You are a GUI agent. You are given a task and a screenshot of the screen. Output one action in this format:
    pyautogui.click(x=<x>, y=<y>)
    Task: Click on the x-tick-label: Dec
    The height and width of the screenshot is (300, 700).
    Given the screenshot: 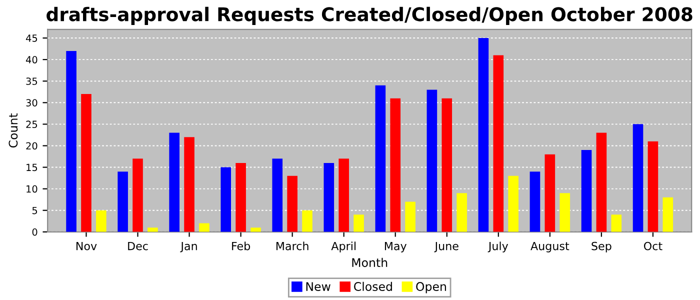 What is the action you would take?
    pyautogui.click(x=138, y=246)
    